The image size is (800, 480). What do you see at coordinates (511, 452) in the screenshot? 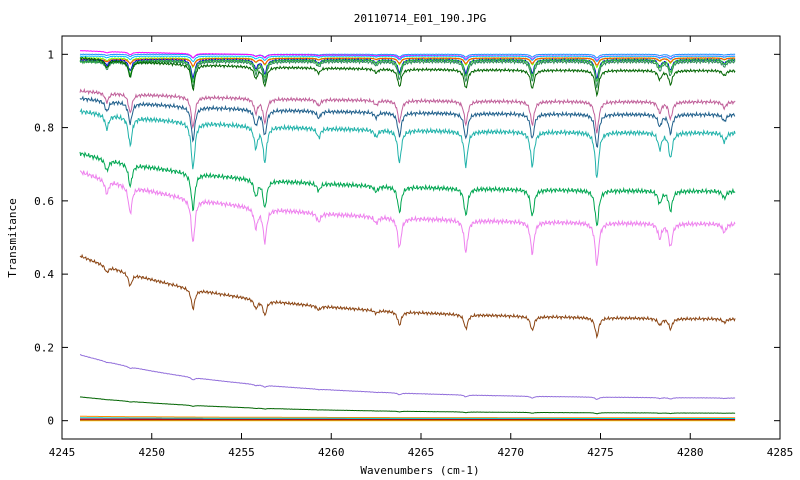
I see `x-tick-label: 4270` at bounding box center [511, 452].